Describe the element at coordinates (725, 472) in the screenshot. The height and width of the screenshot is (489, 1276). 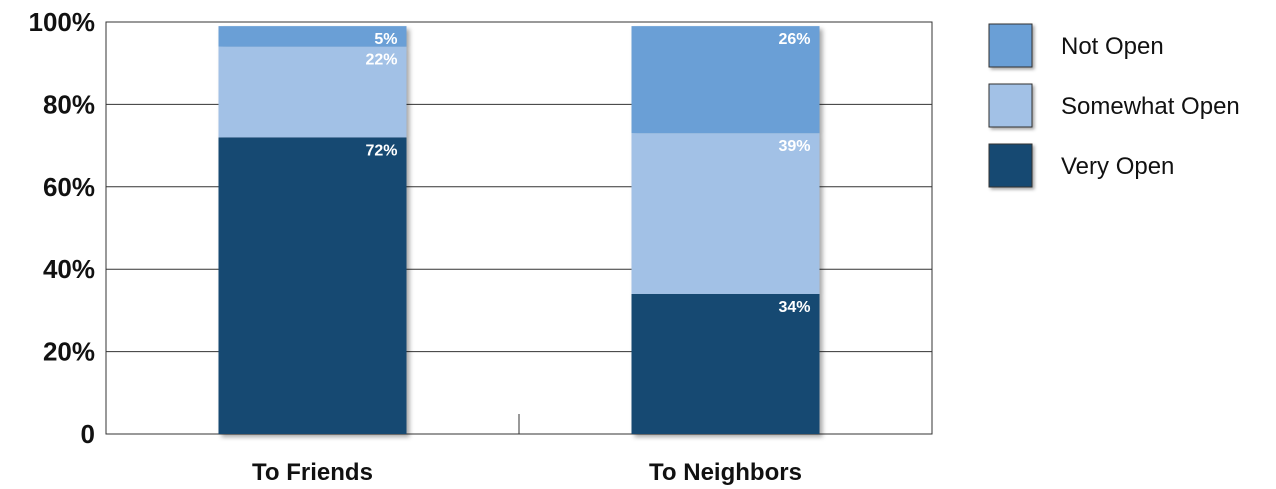
I see `x-category-label: To Neighbors` at that location.